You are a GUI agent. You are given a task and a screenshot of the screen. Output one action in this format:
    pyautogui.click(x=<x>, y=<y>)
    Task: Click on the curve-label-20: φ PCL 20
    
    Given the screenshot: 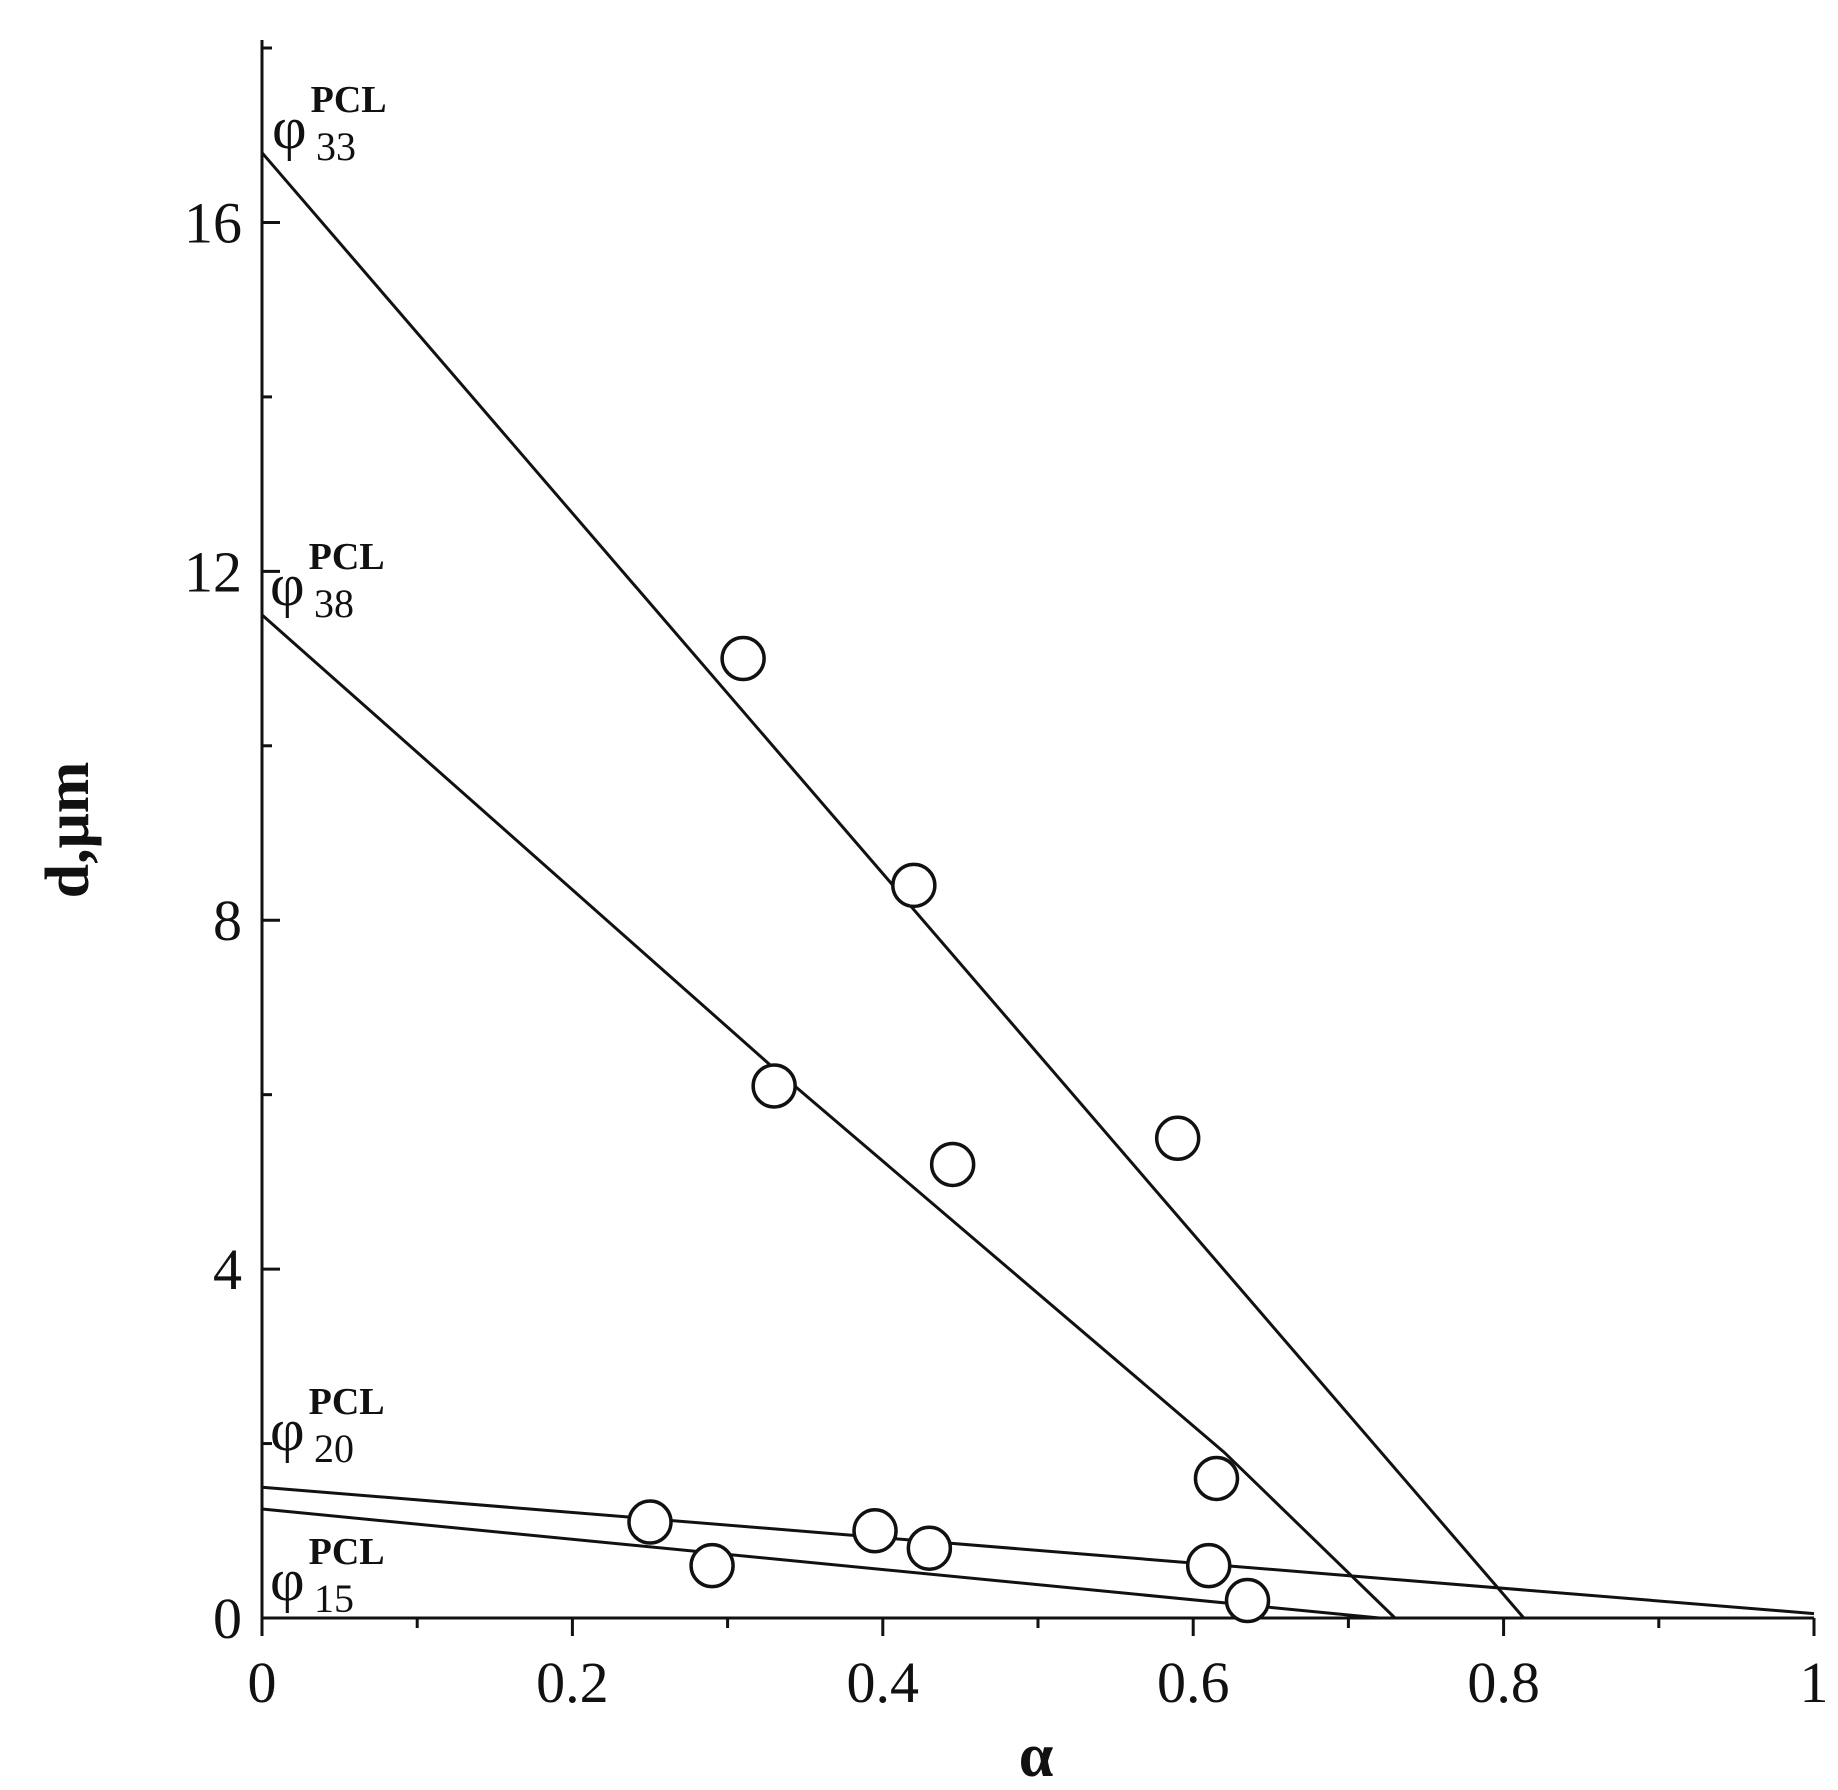 What is the action you would take?
    pyautogui.click(x=327, y=1426)
    